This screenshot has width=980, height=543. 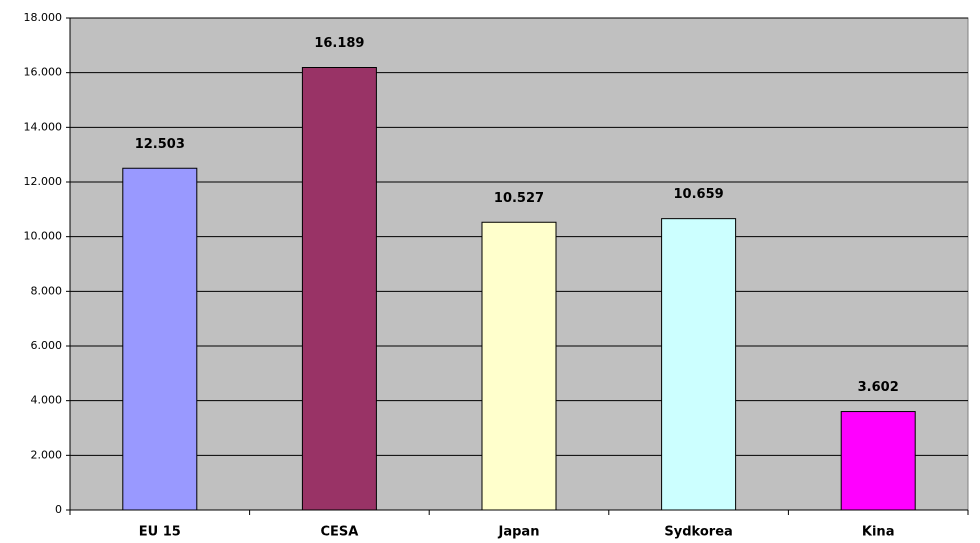 What do you see at coordinates (699, 194) in the screenshot?
I see `value-label: 10.659` at bounding box center [699, 194].